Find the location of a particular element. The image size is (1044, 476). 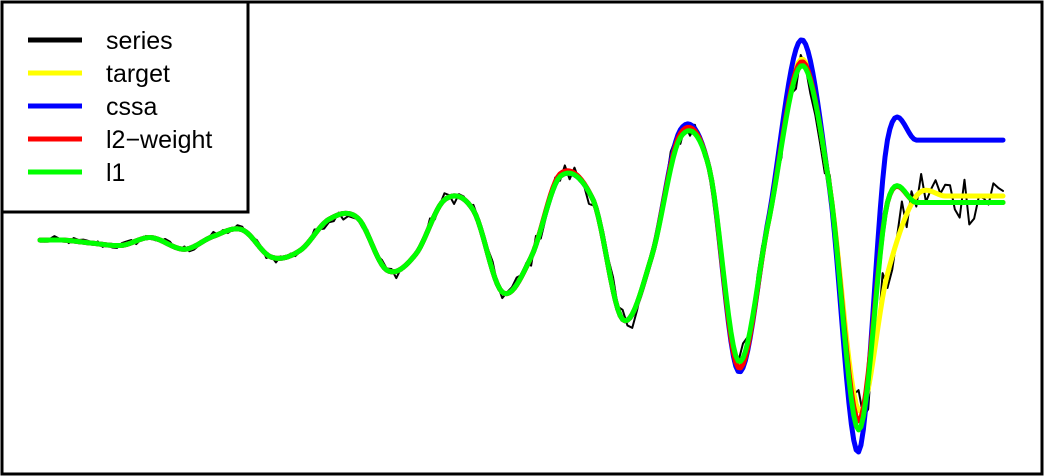

legend-label-l1: l1 is located at coordinates (115, 173).